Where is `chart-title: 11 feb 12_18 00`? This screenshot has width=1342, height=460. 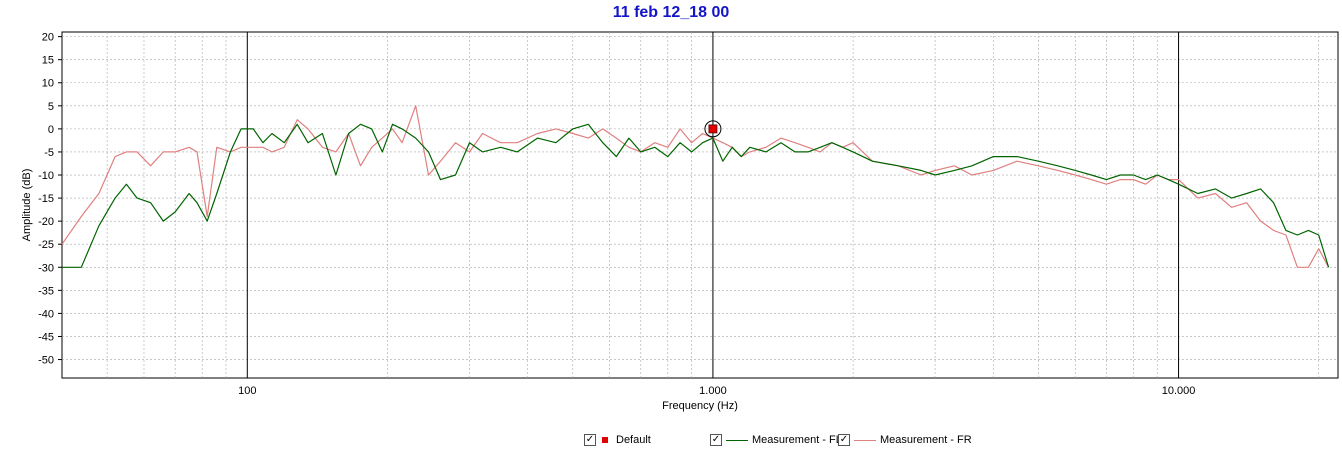 chart-title: 11 feb 12_18 00 is located at coordinates (671, 12).